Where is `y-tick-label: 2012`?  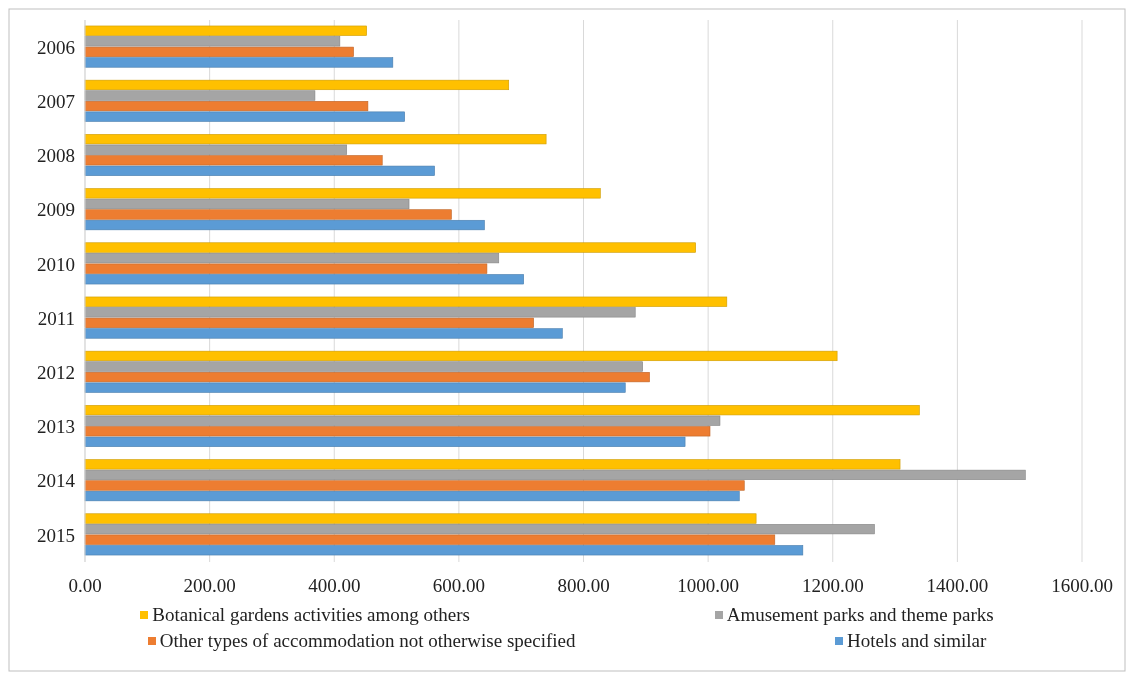
y-tick-label: 2012 is located at coordinates (56, 372).